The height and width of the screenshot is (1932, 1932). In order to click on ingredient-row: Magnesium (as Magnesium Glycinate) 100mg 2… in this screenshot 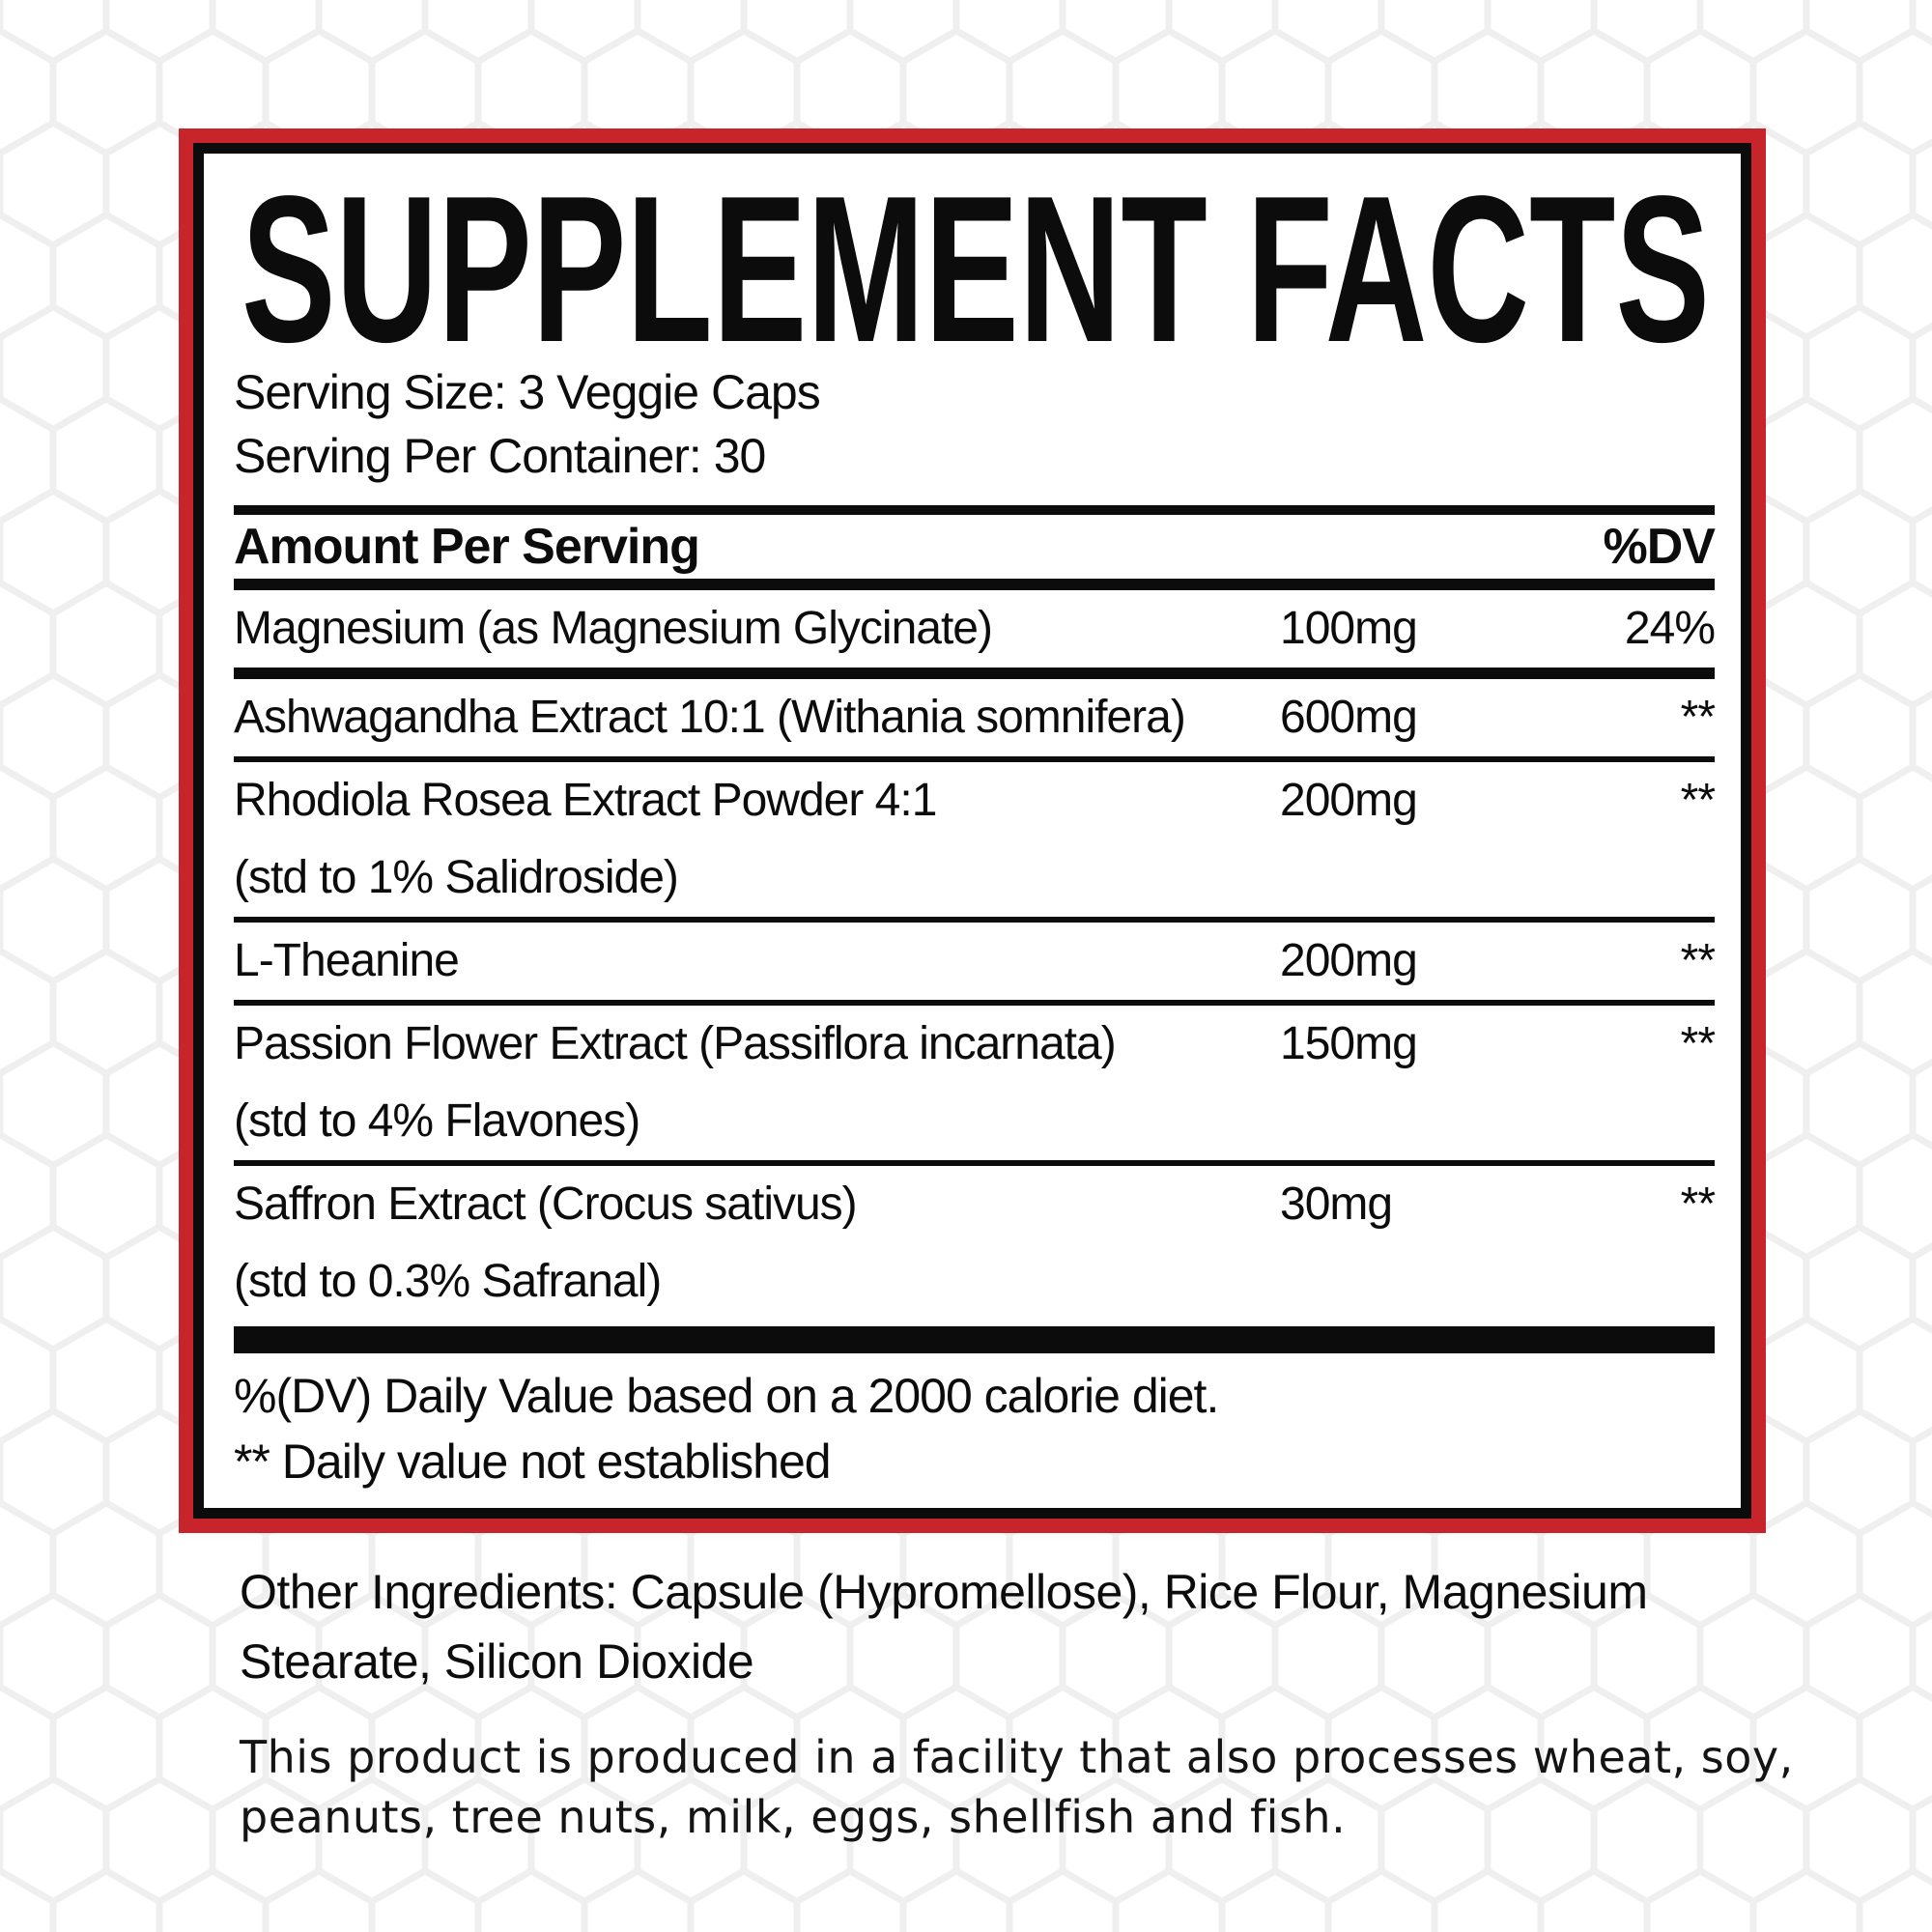, I will do `click(975, 629)`.